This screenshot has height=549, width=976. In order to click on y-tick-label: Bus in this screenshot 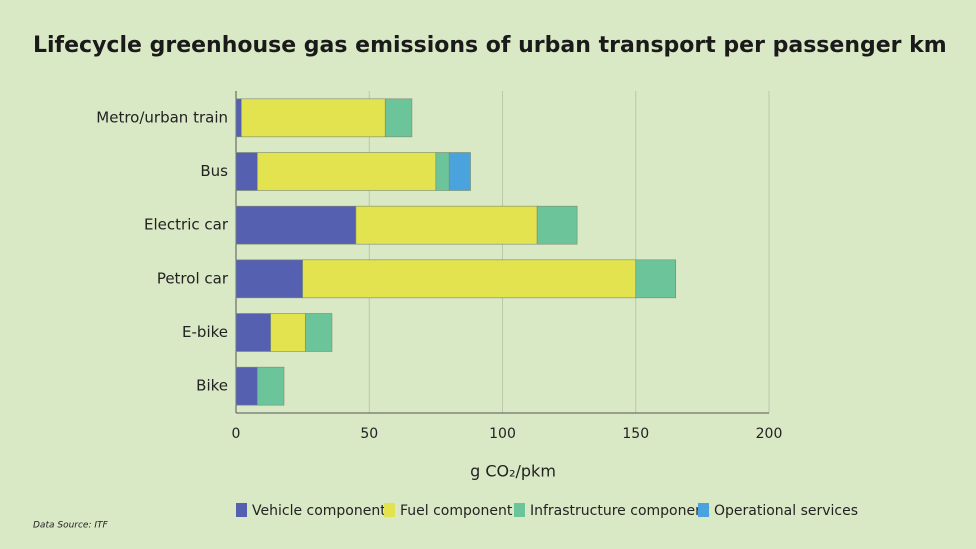, I will do `click(214, 171)`.